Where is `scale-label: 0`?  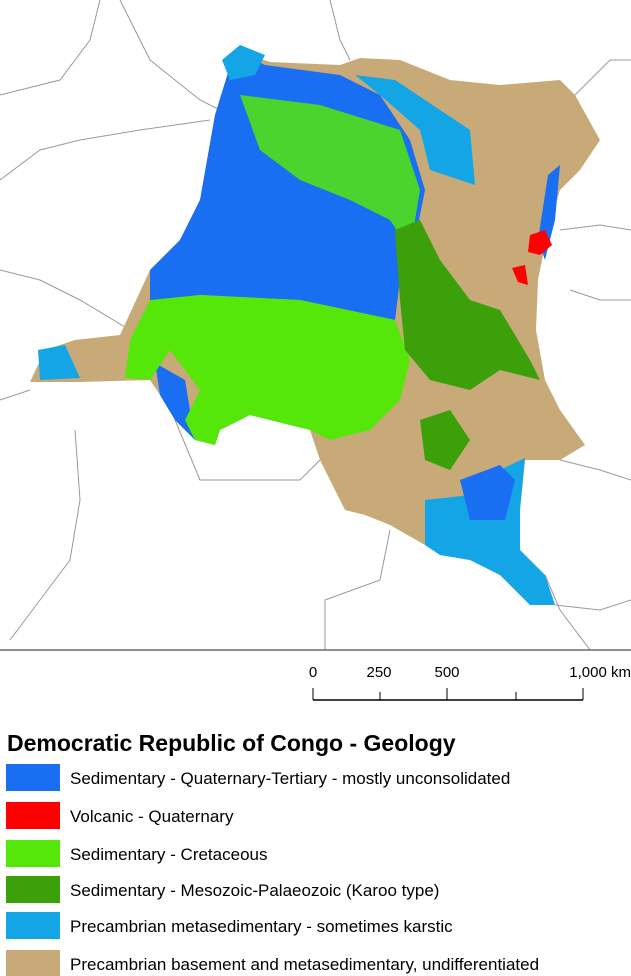
scale-label: 0 is located at coordinates (313, 672).